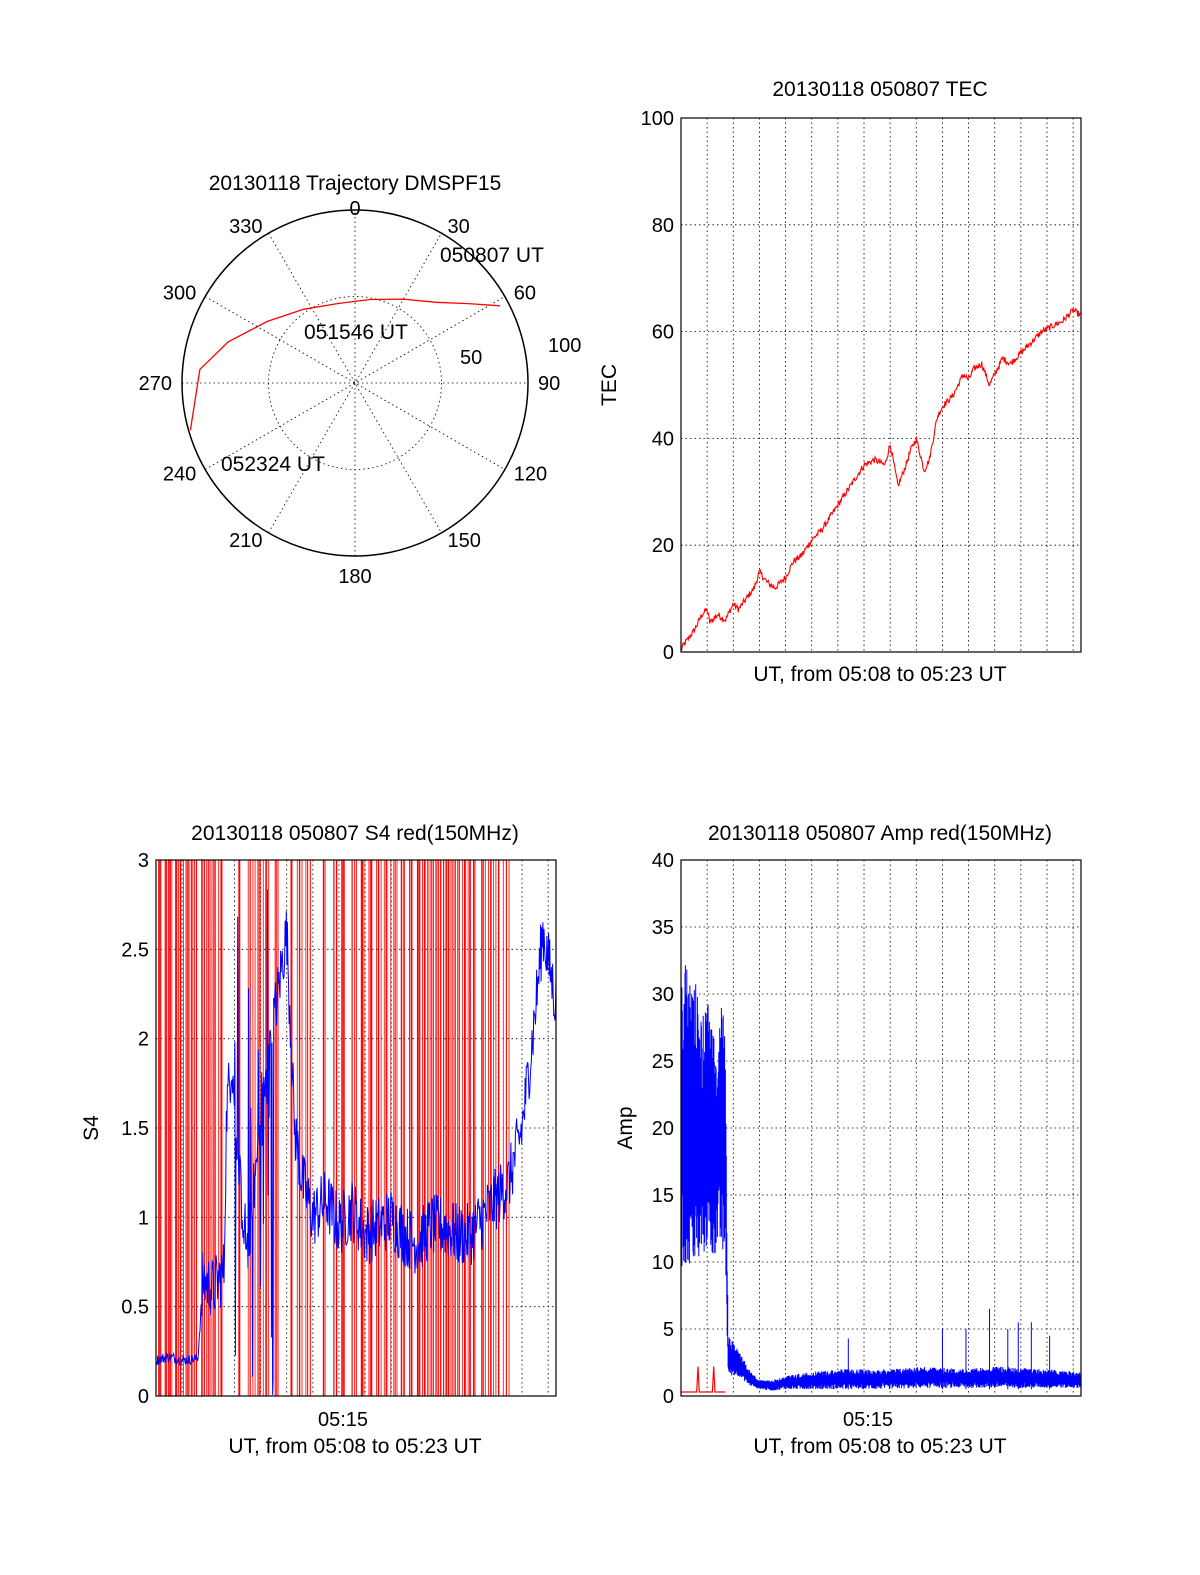  Describe the element at coordinates (881, 1179) in the screenshot. I see `amp-series` at that location.